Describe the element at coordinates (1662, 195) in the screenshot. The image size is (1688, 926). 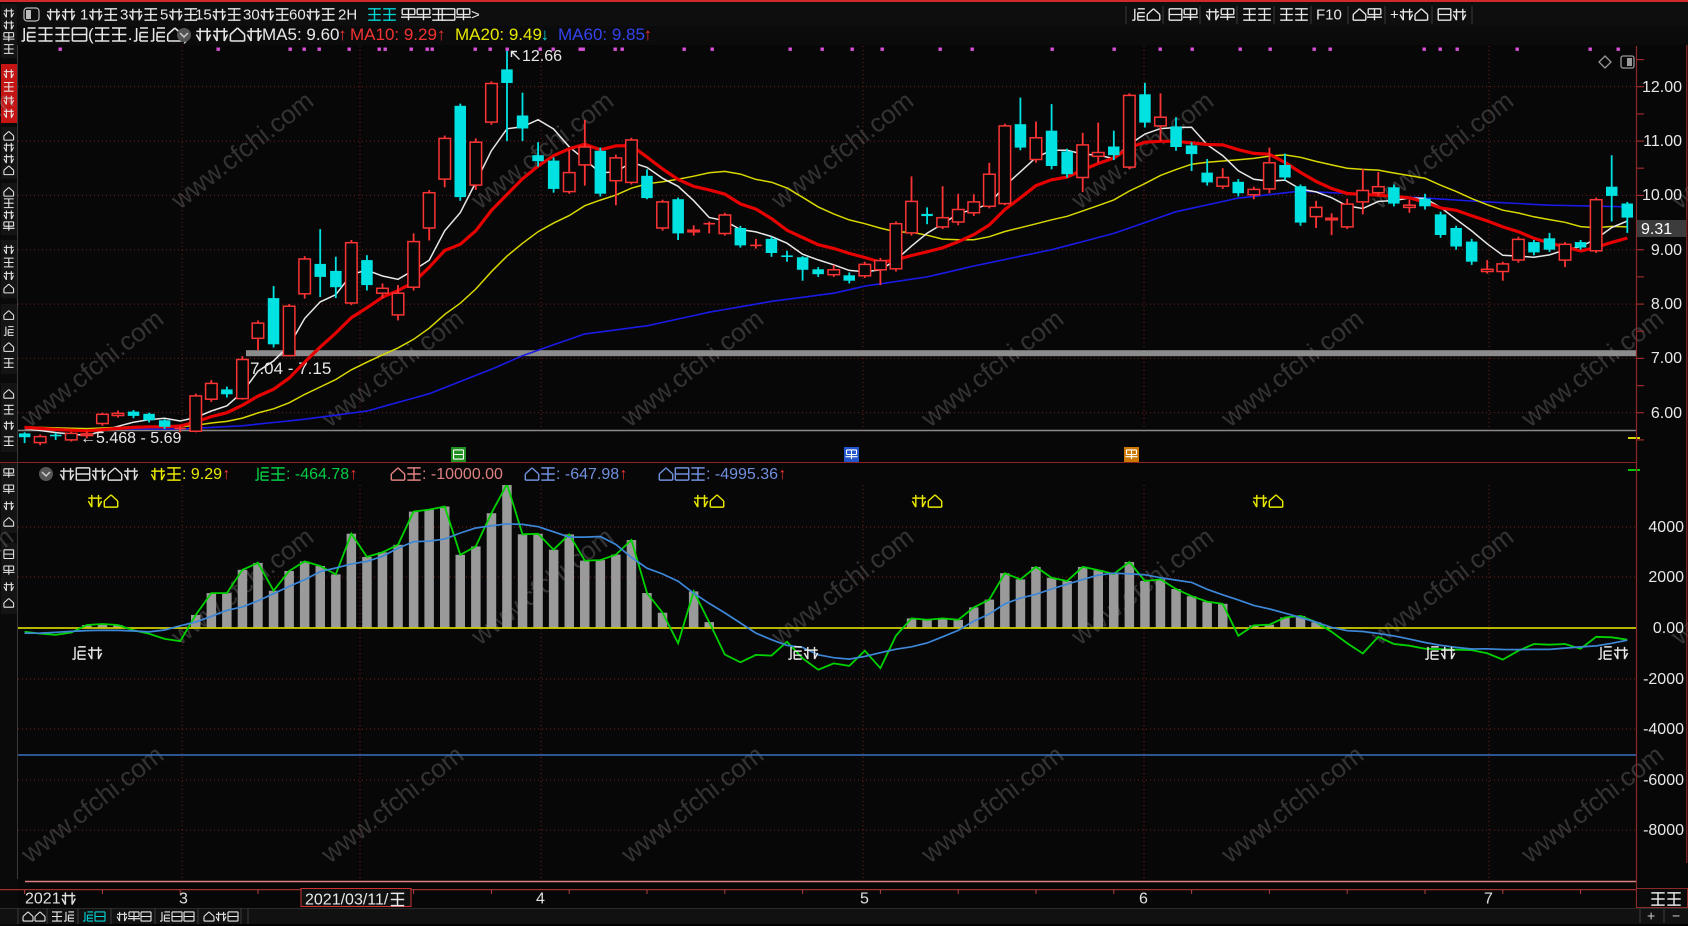
I see `svg-text: 10.00` at that location.